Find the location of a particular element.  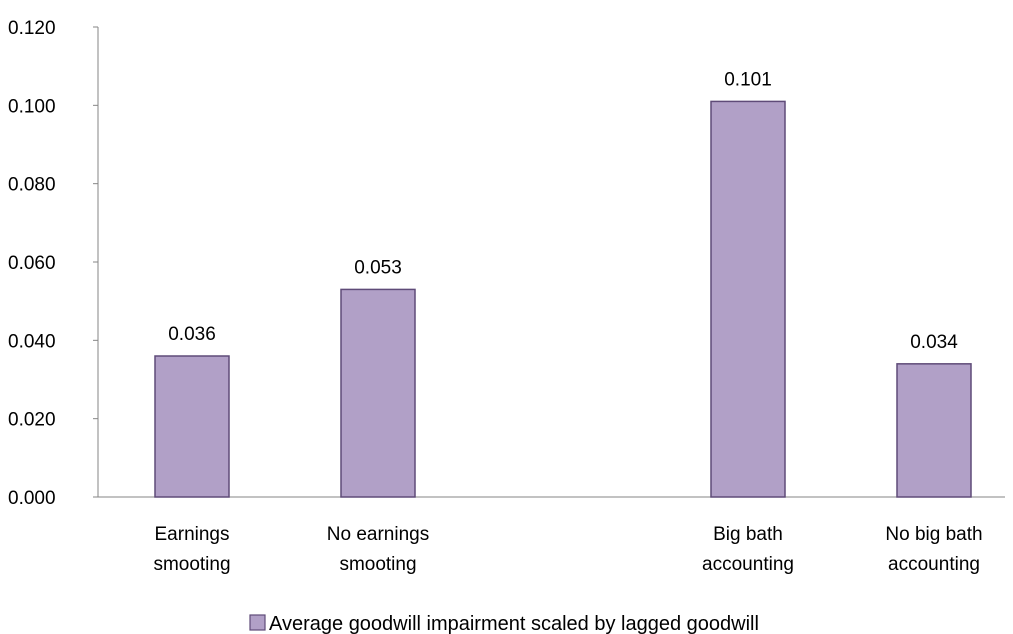

y-tick-label: 0.000 is located at coordinates (32, 498).